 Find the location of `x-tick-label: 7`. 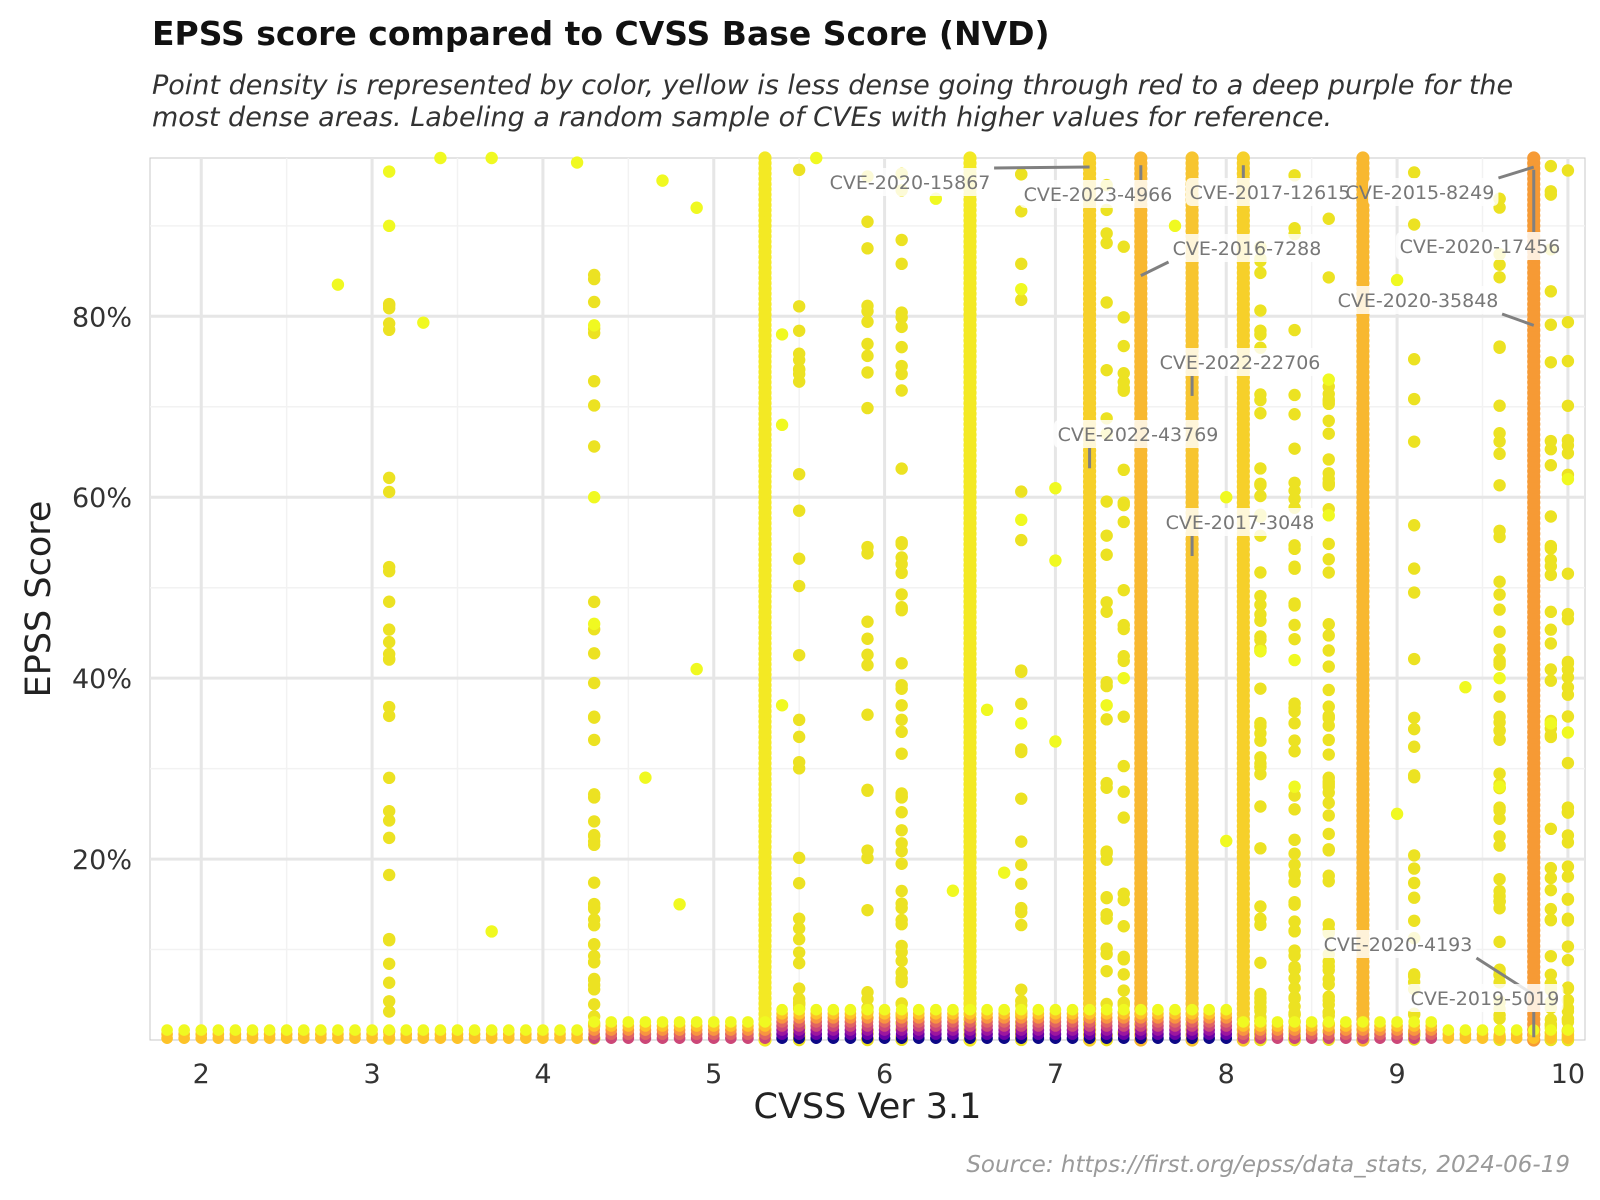

x-tick-label: 7 is located at coordinates (1055, 1074).